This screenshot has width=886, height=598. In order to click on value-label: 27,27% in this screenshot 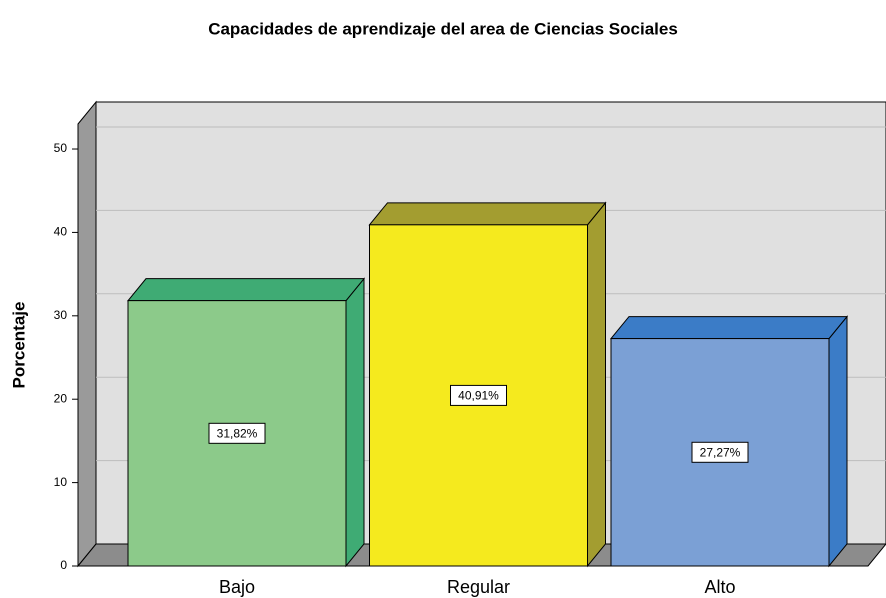, I will do `click(720, 452)`.